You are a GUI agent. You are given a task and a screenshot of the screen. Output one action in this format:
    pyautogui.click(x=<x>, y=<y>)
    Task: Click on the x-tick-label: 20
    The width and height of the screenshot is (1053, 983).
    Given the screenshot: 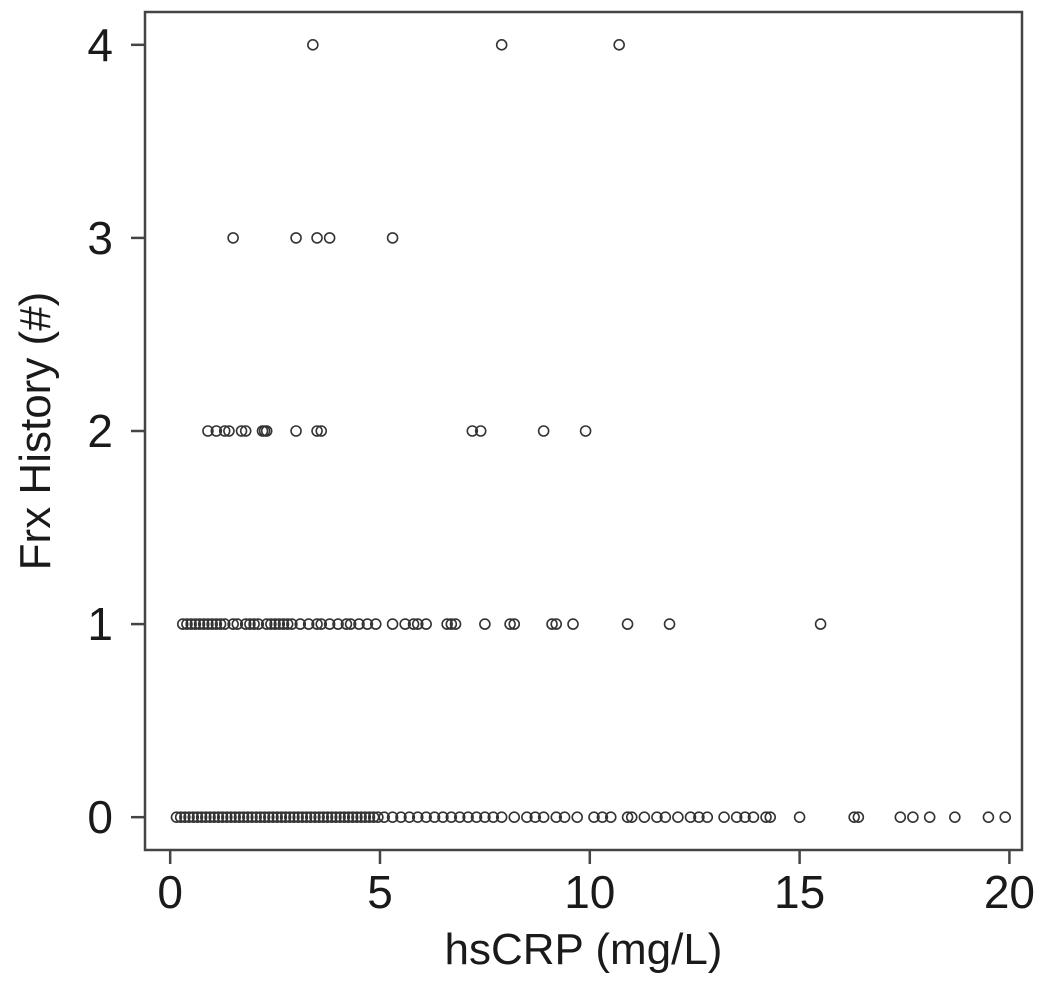 What is the action you would take?
    pyautogui.click(x=1009, y=892)
    